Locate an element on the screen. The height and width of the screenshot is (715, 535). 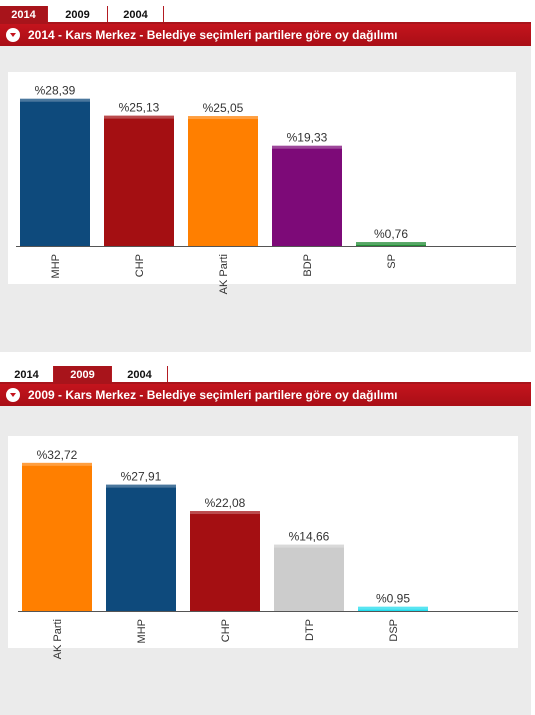
category-label: DSP is located at coordinates (394, 630).